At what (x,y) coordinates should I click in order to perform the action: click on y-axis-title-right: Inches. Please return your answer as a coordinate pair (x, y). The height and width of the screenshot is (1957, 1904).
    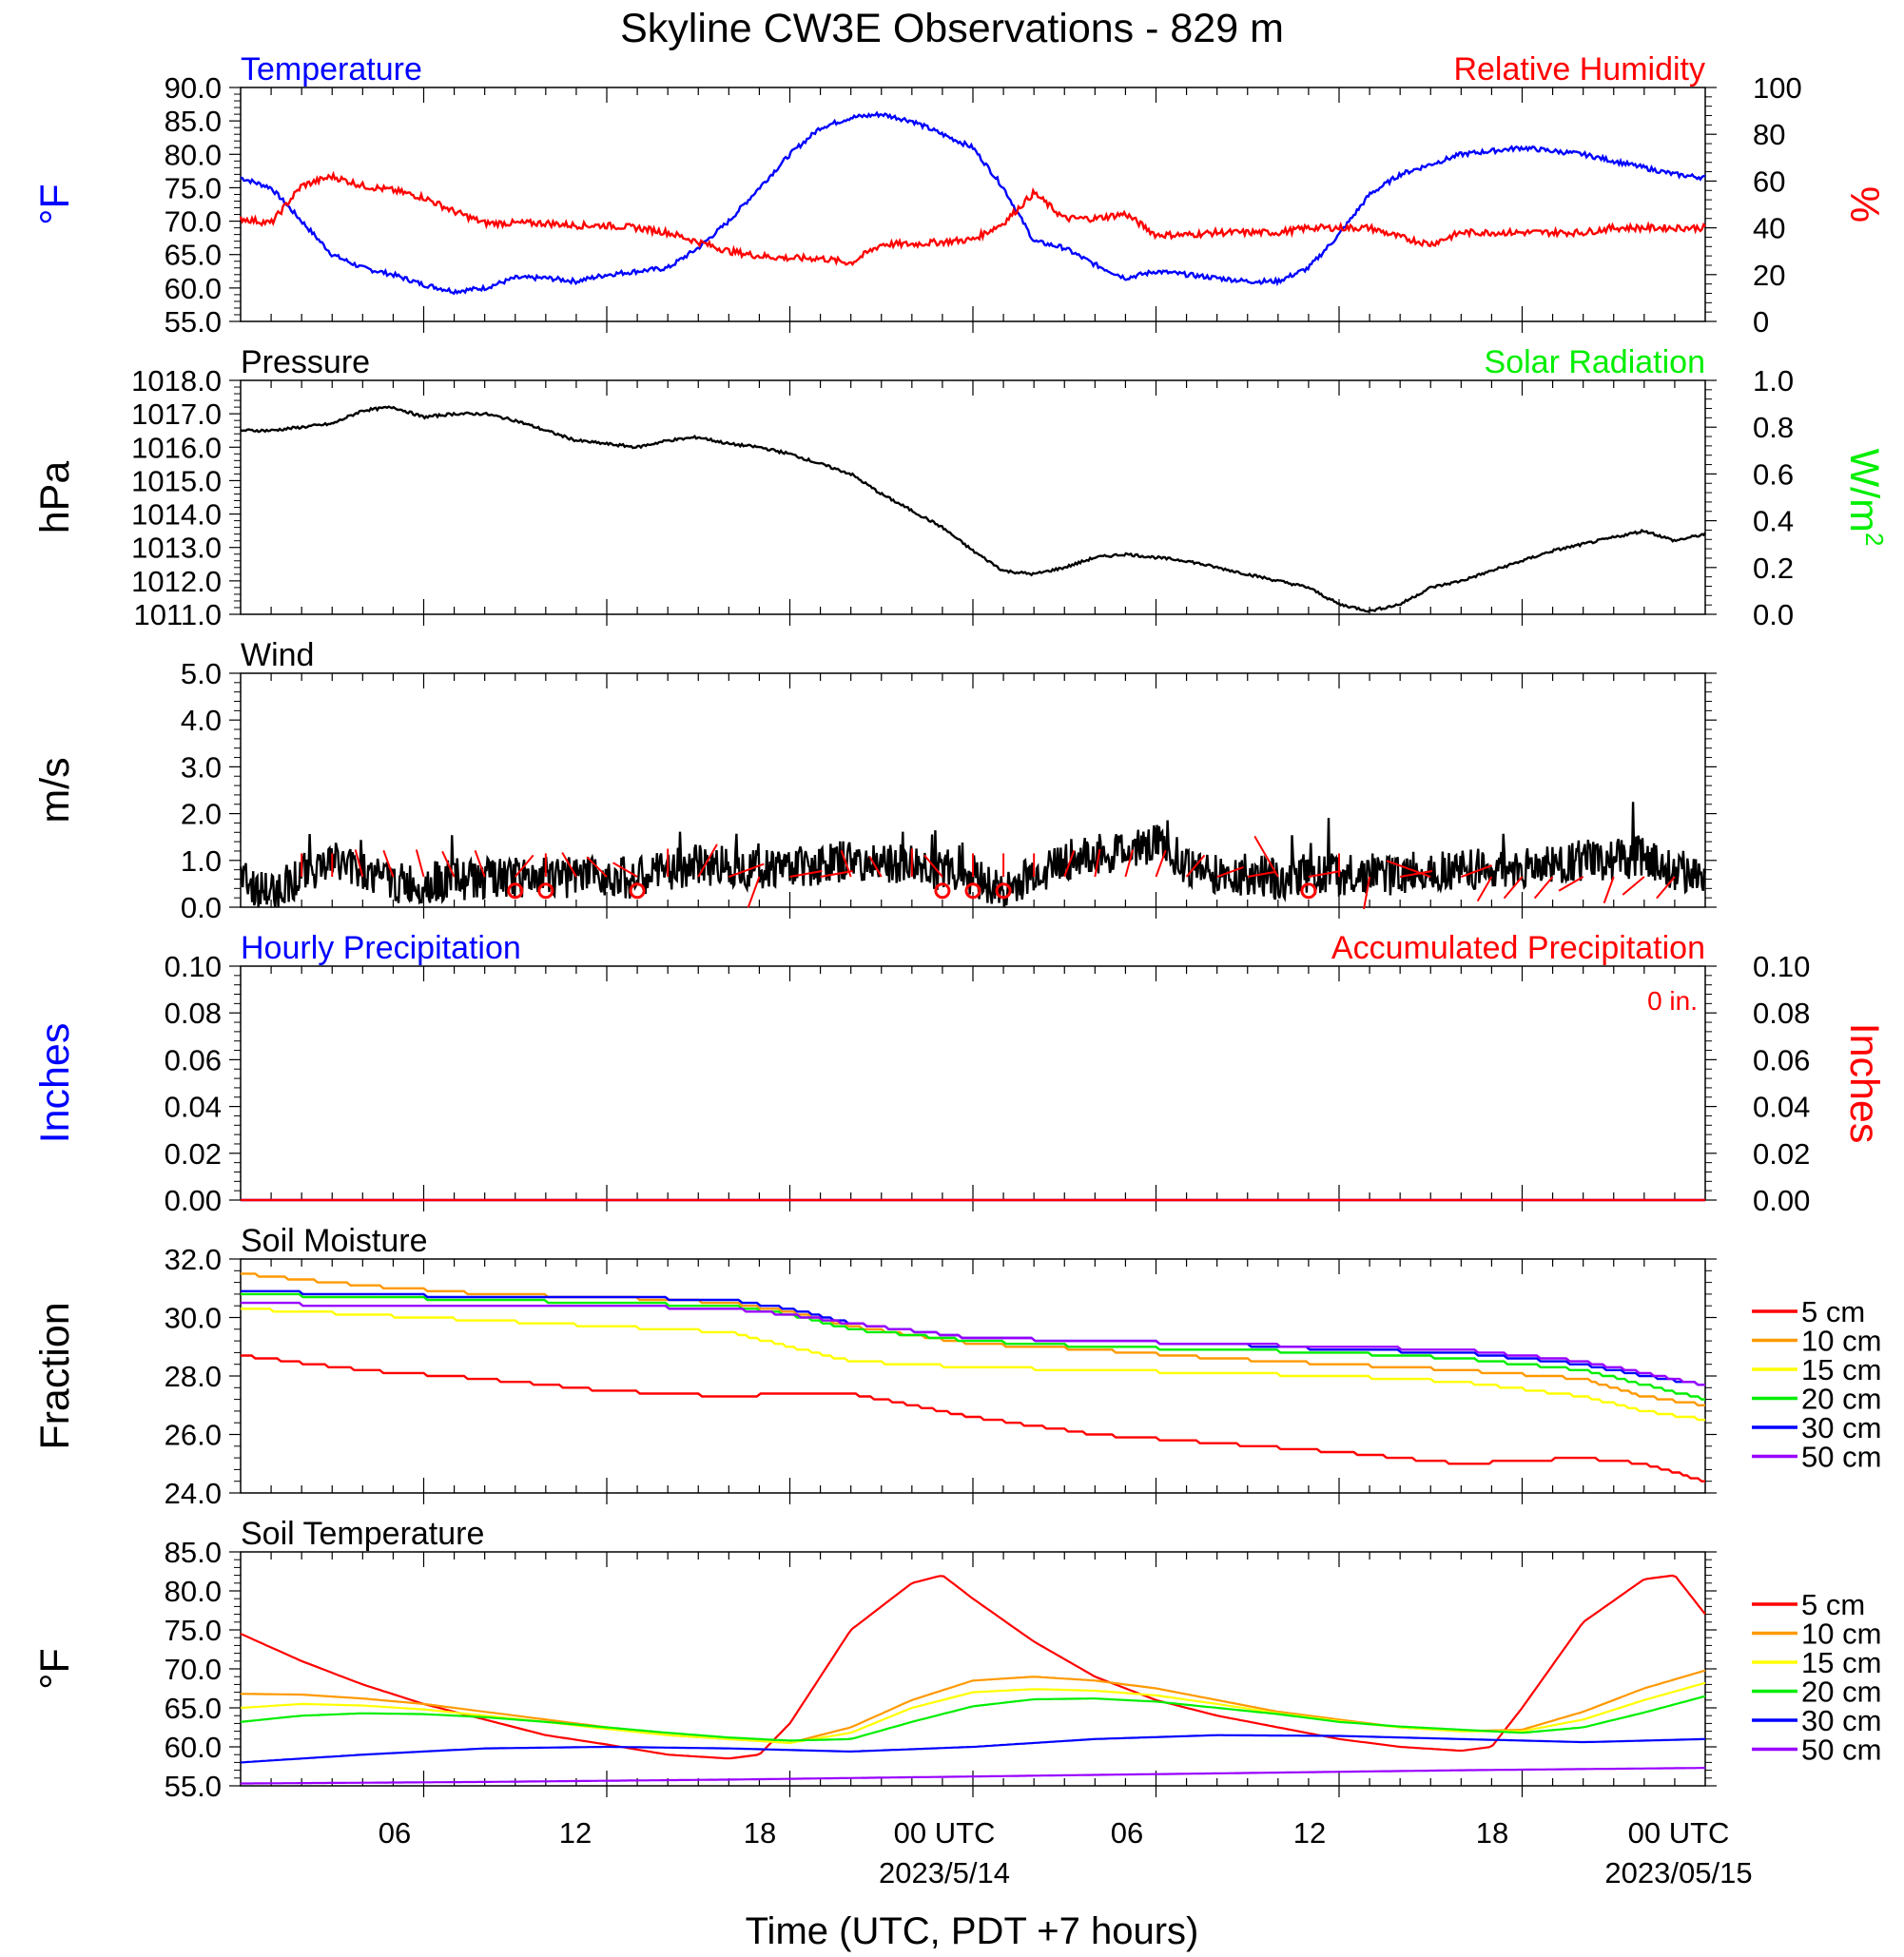
    Looking at the image, I should click on (1864, 1083).